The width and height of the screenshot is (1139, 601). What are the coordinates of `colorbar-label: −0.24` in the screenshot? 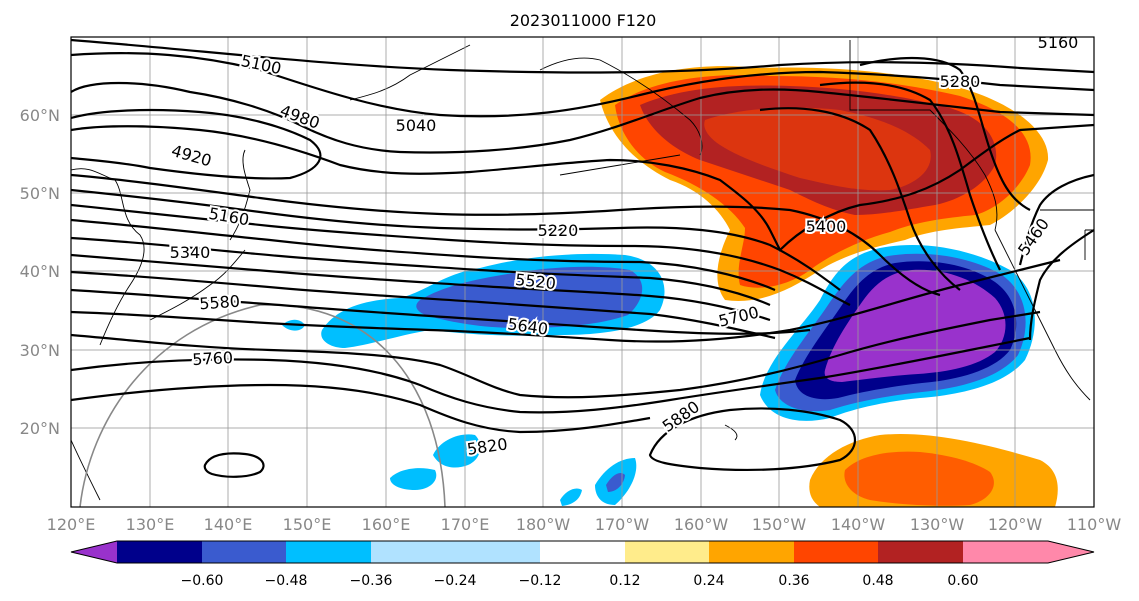 It's located at (455, 581).